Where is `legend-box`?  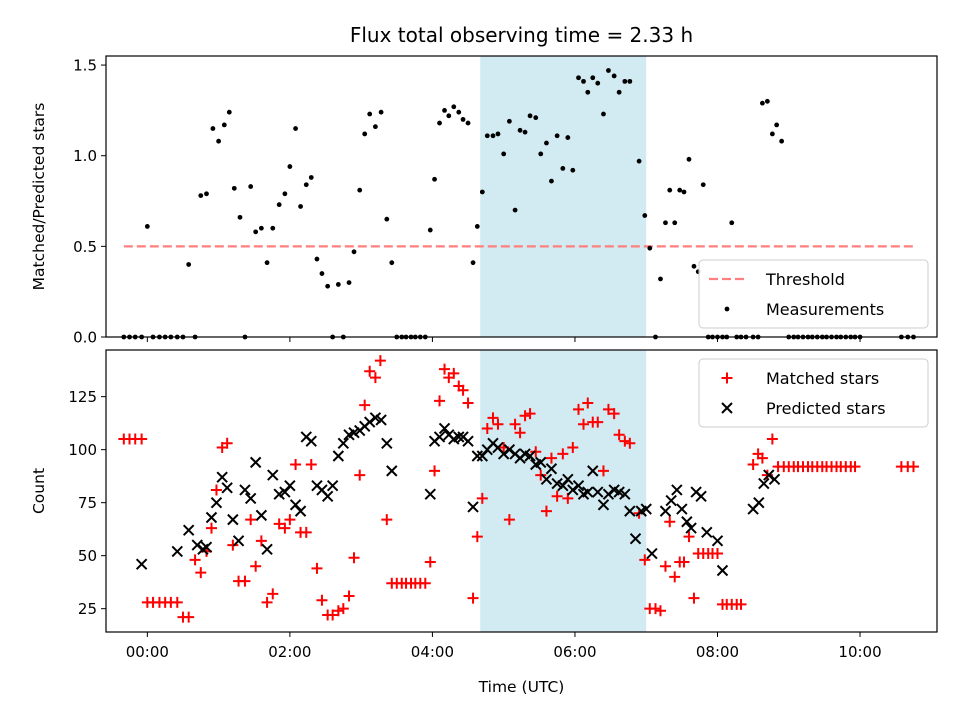
legend-box is located at coordinates (813, 294).